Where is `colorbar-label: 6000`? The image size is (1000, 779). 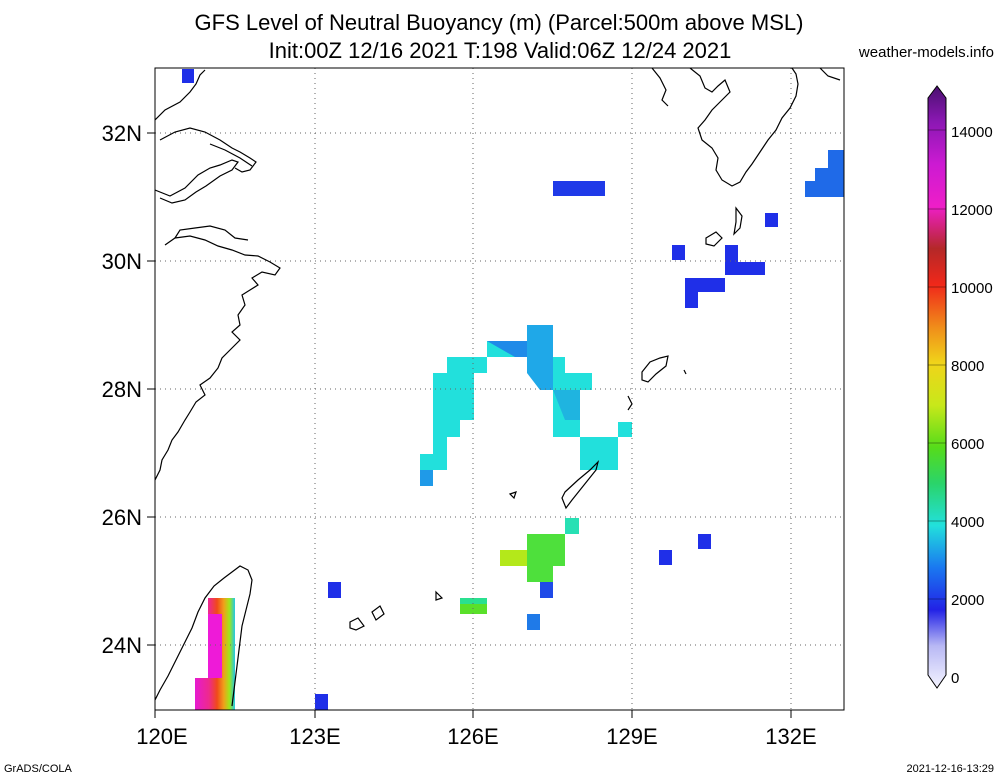 colorbar-label: 6000 is located at coordinates (967, 444).